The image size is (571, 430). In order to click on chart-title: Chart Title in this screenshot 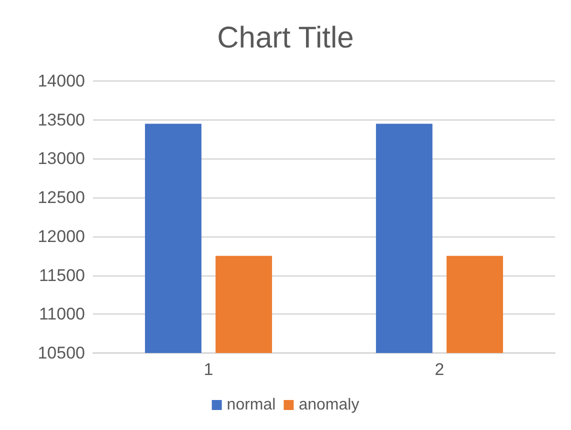, I will do `click(285, 38)`.